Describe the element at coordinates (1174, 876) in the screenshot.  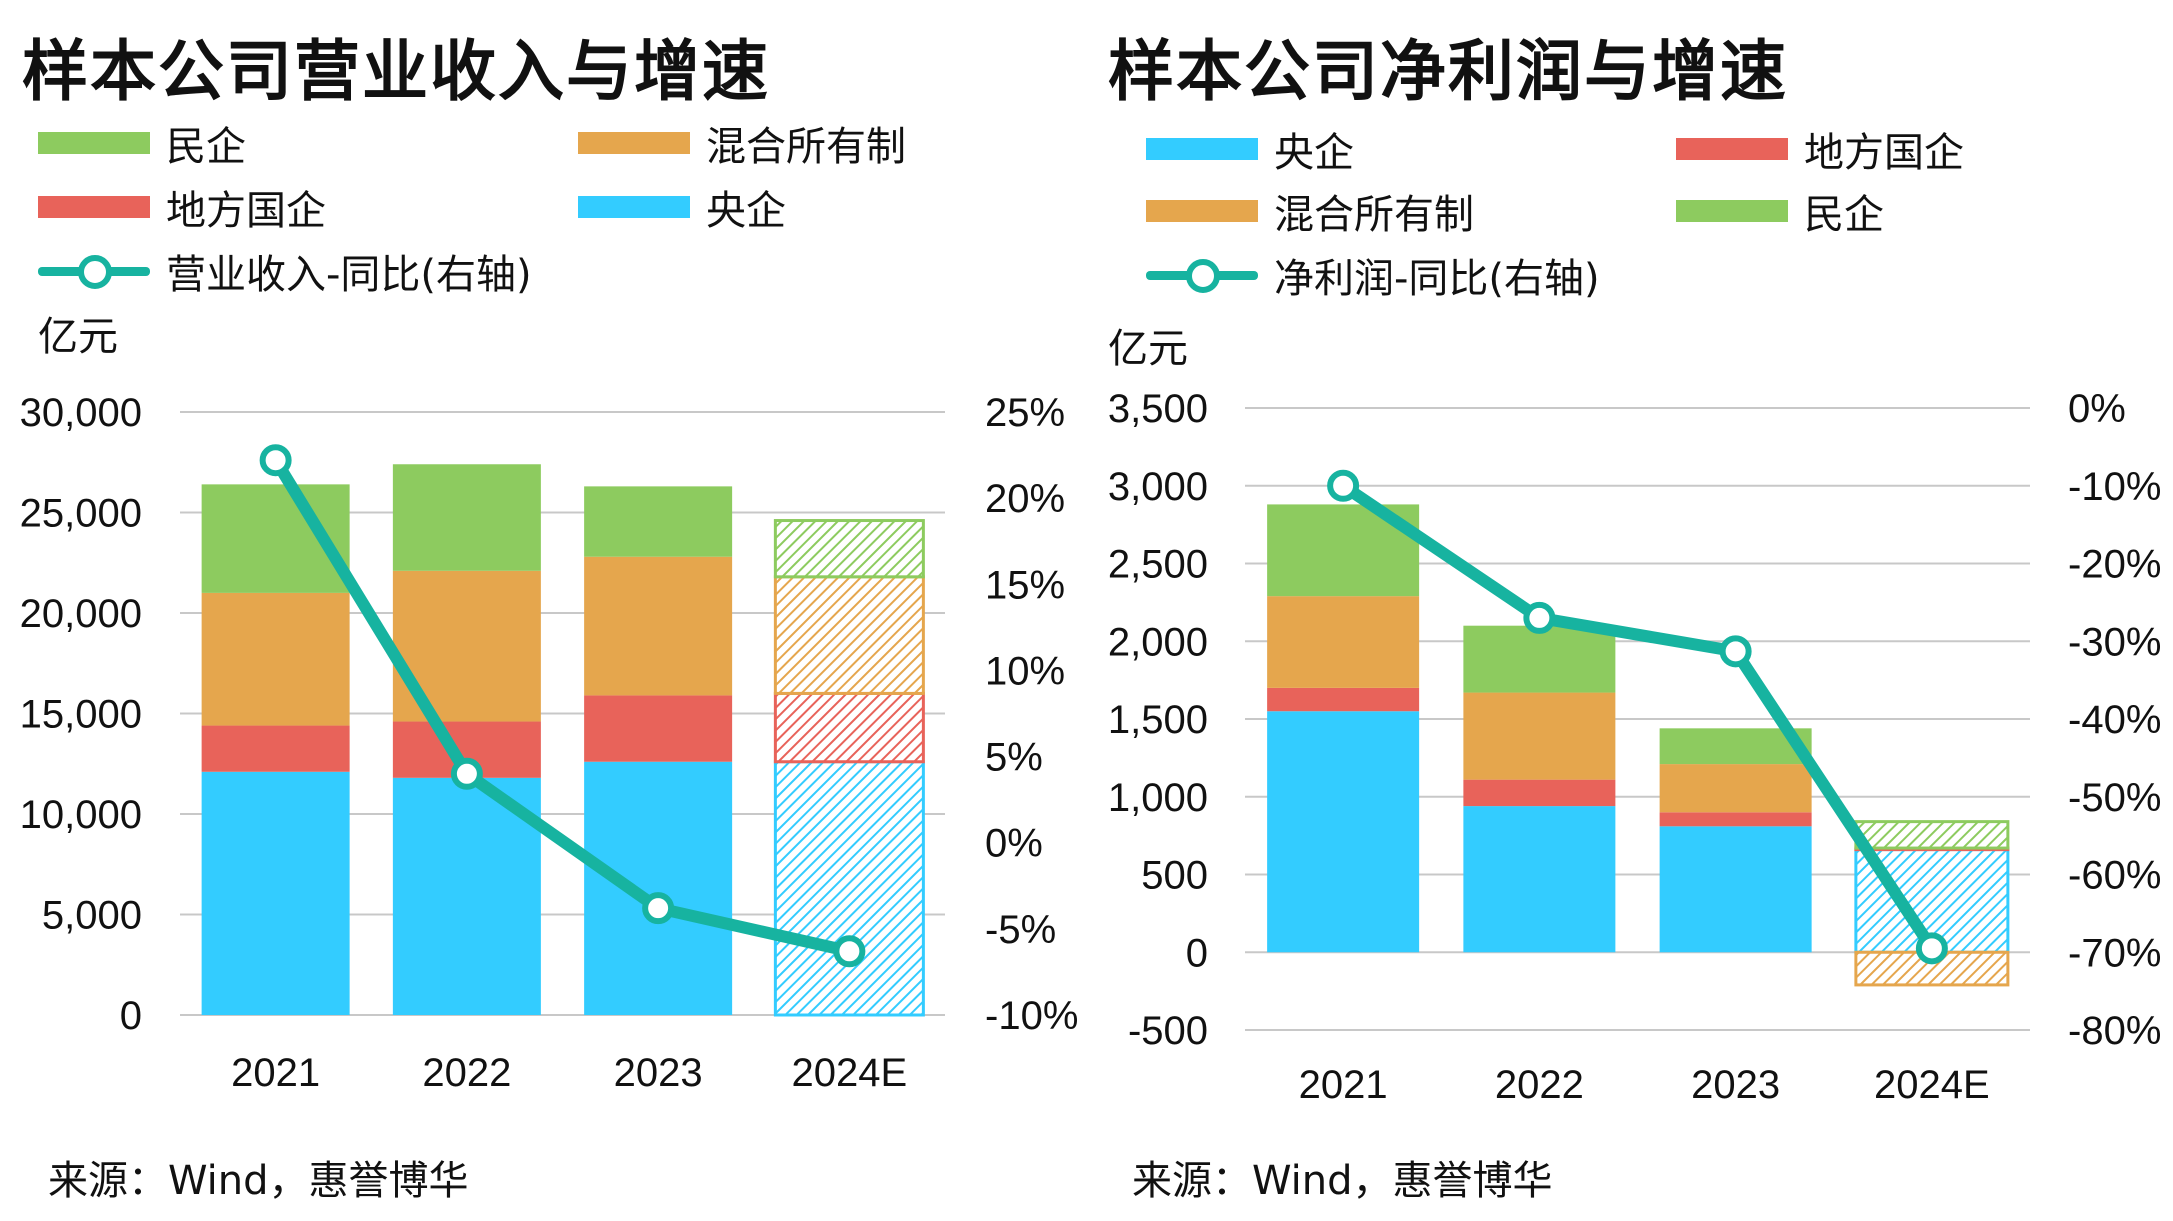
I see `y-tick-label: 500` at that location.